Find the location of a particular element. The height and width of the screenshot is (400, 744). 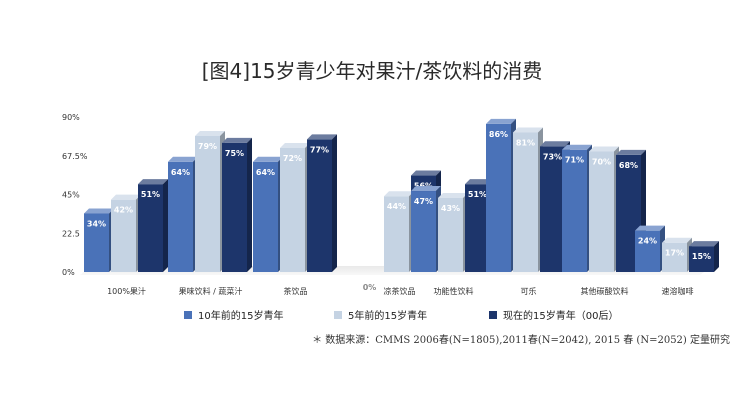

category-label: 凉茶饮品 is located at coordinates (400, 291).